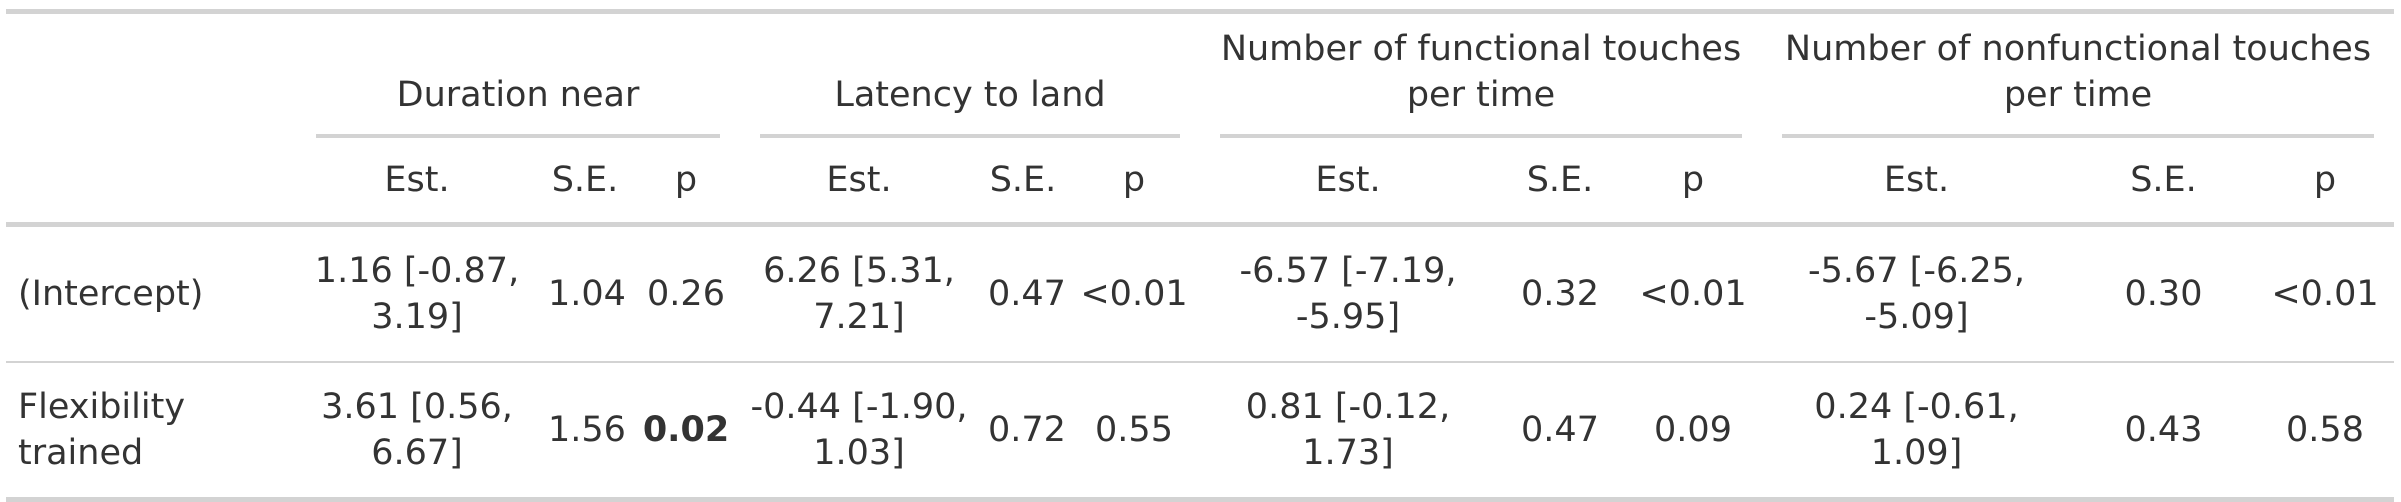 This screenshot has height=502, width=2401. Describe the element at coordinates (585, 293) in the screenshot. I see `cell-se: 1.04` at that location.